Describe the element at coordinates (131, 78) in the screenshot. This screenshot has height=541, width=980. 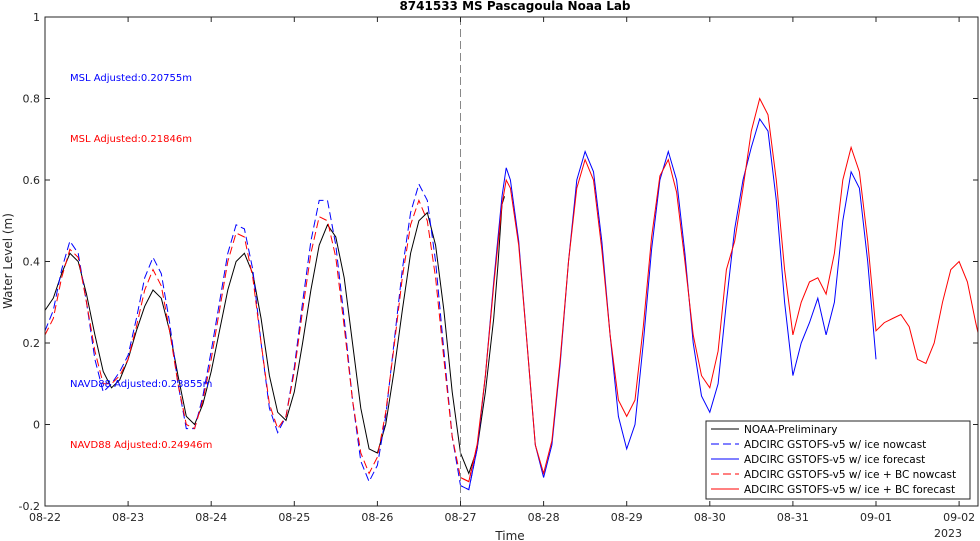
I see `annotation-msl-blue: MSL Adjusted:0.20755m` at that location.